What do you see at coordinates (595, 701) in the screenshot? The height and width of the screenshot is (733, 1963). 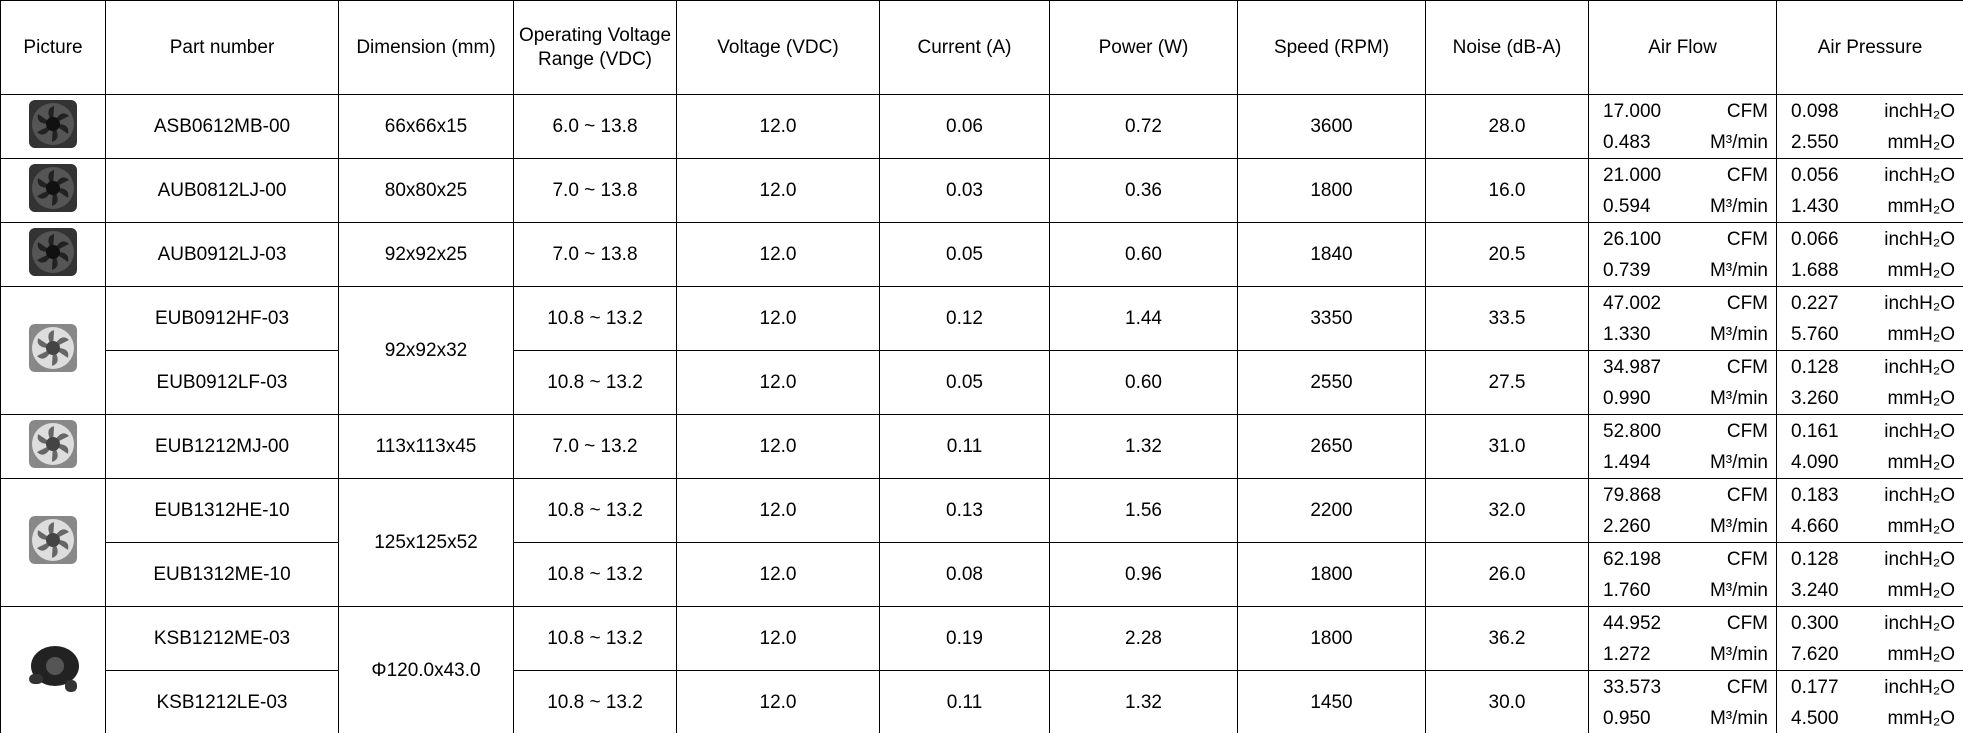 I see `voltage-range: 10.8 ~ 13.2` at bounding box center [595, 701].